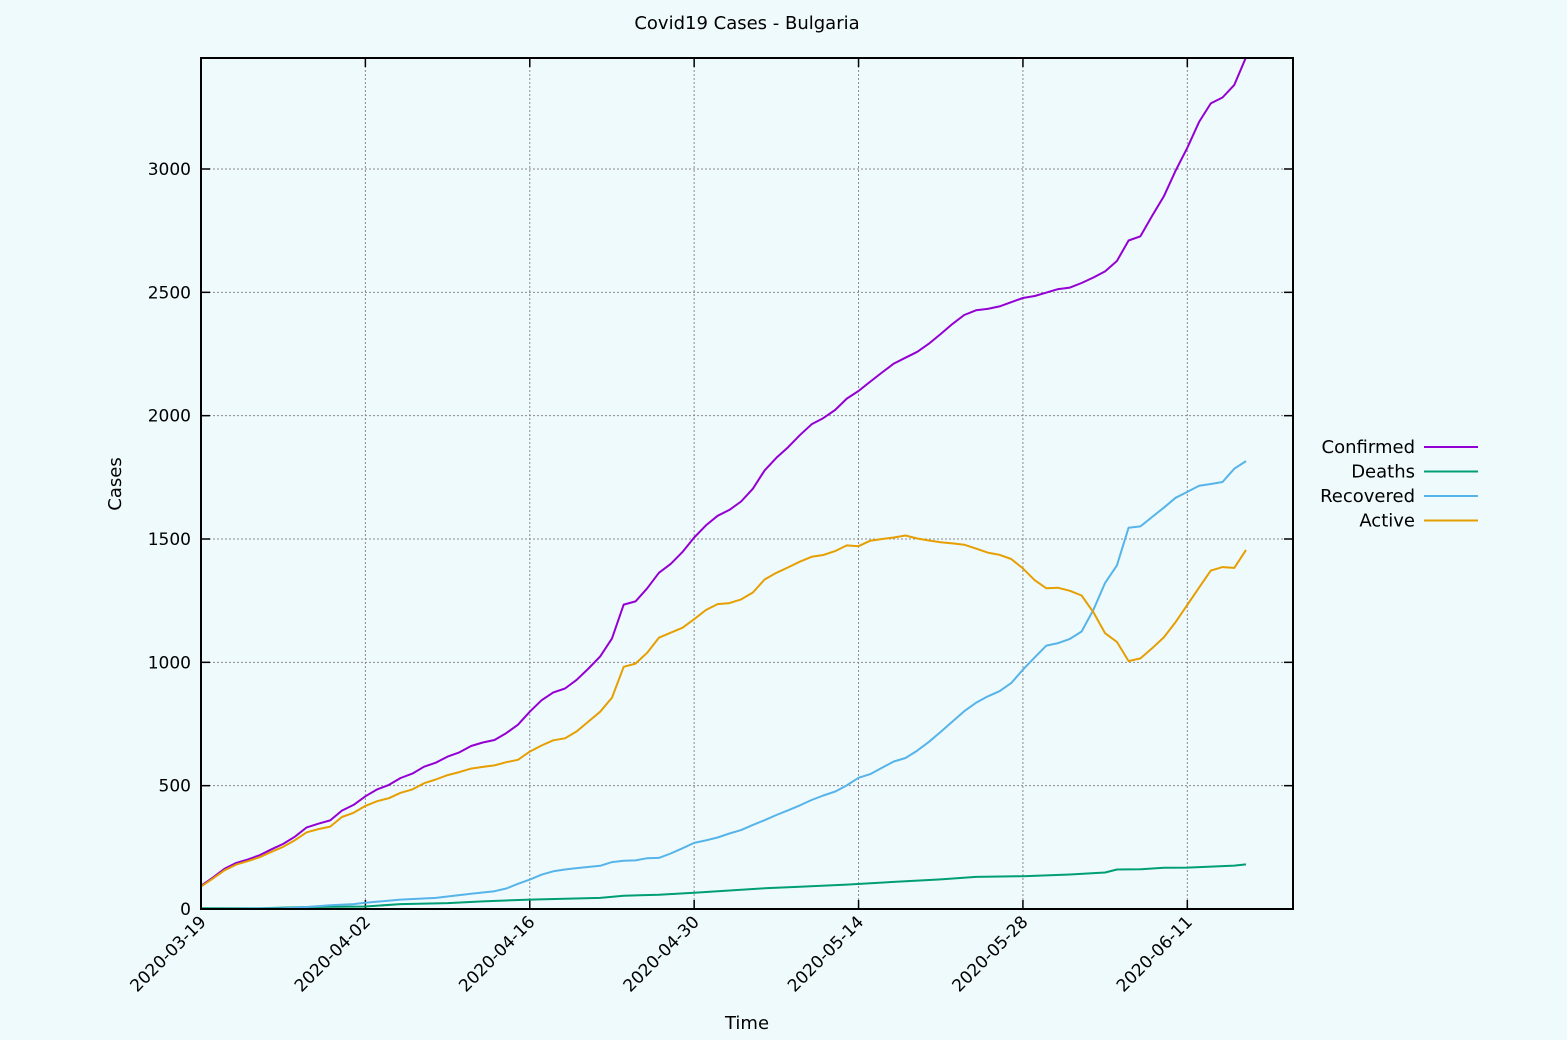 The height and width of the screenshot is (1040, 1567). Describe the element at coordinates (1155, 954) in the screenshot. I see `x-tick-label: 2020-06-11` at that location.